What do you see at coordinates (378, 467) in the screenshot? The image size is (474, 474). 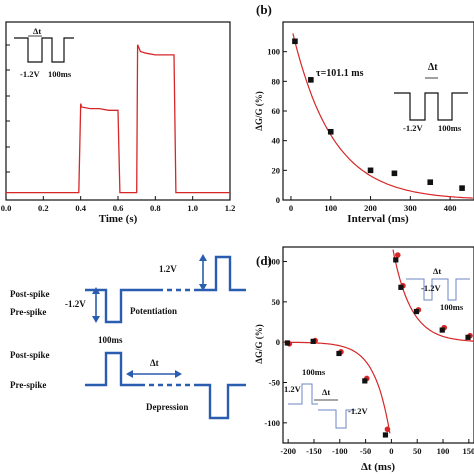 I see `panel-d-xlabel: Δt (ms)` at bounding box center [378, 467].